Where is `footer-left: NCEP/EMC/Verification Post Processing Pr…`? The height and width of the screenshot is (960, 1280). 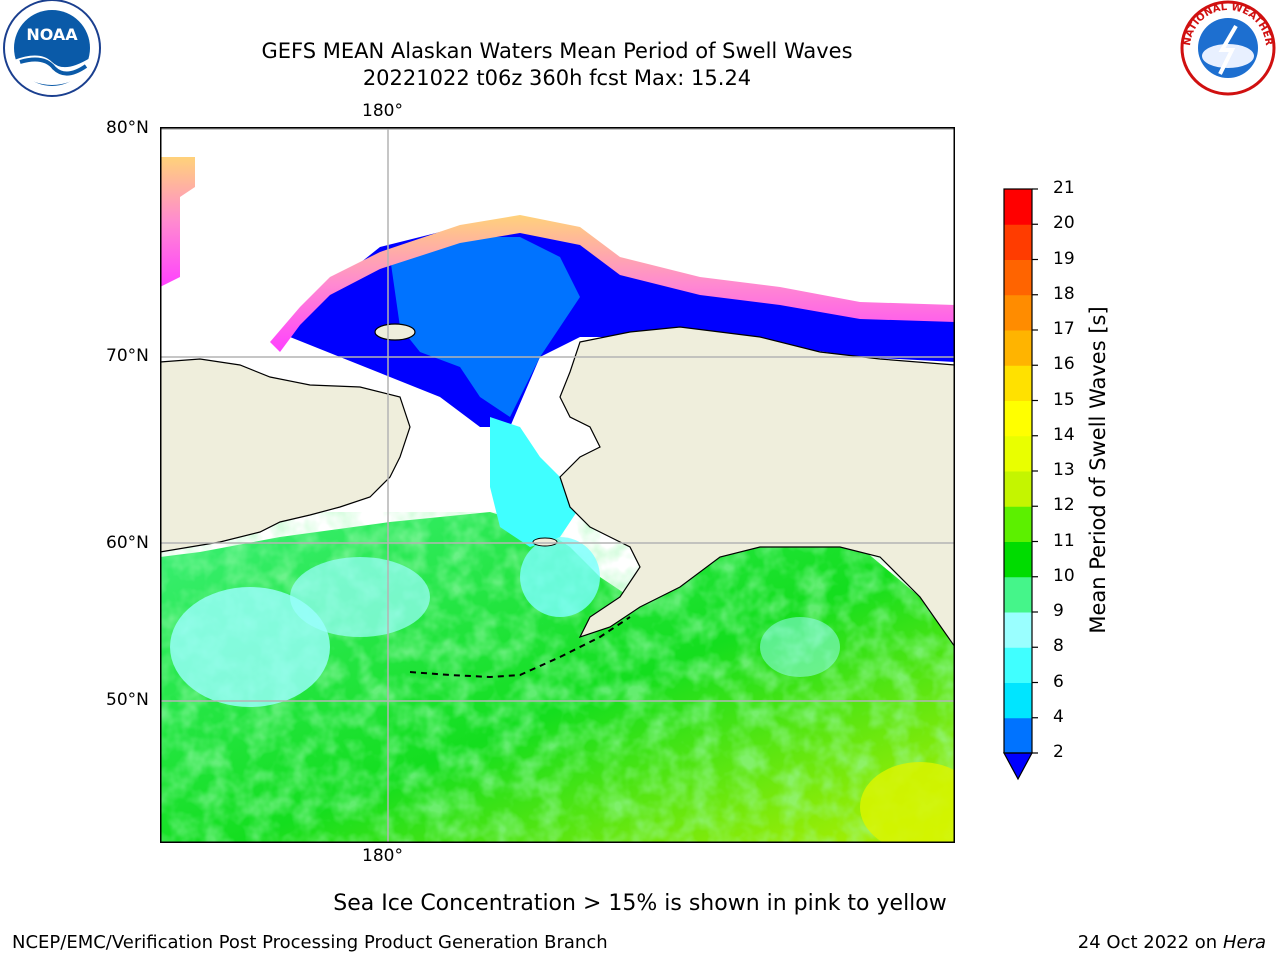
footer-left: NCEP/EMC/Verification Post Processing Pr… is located at coordinates (310, 942).